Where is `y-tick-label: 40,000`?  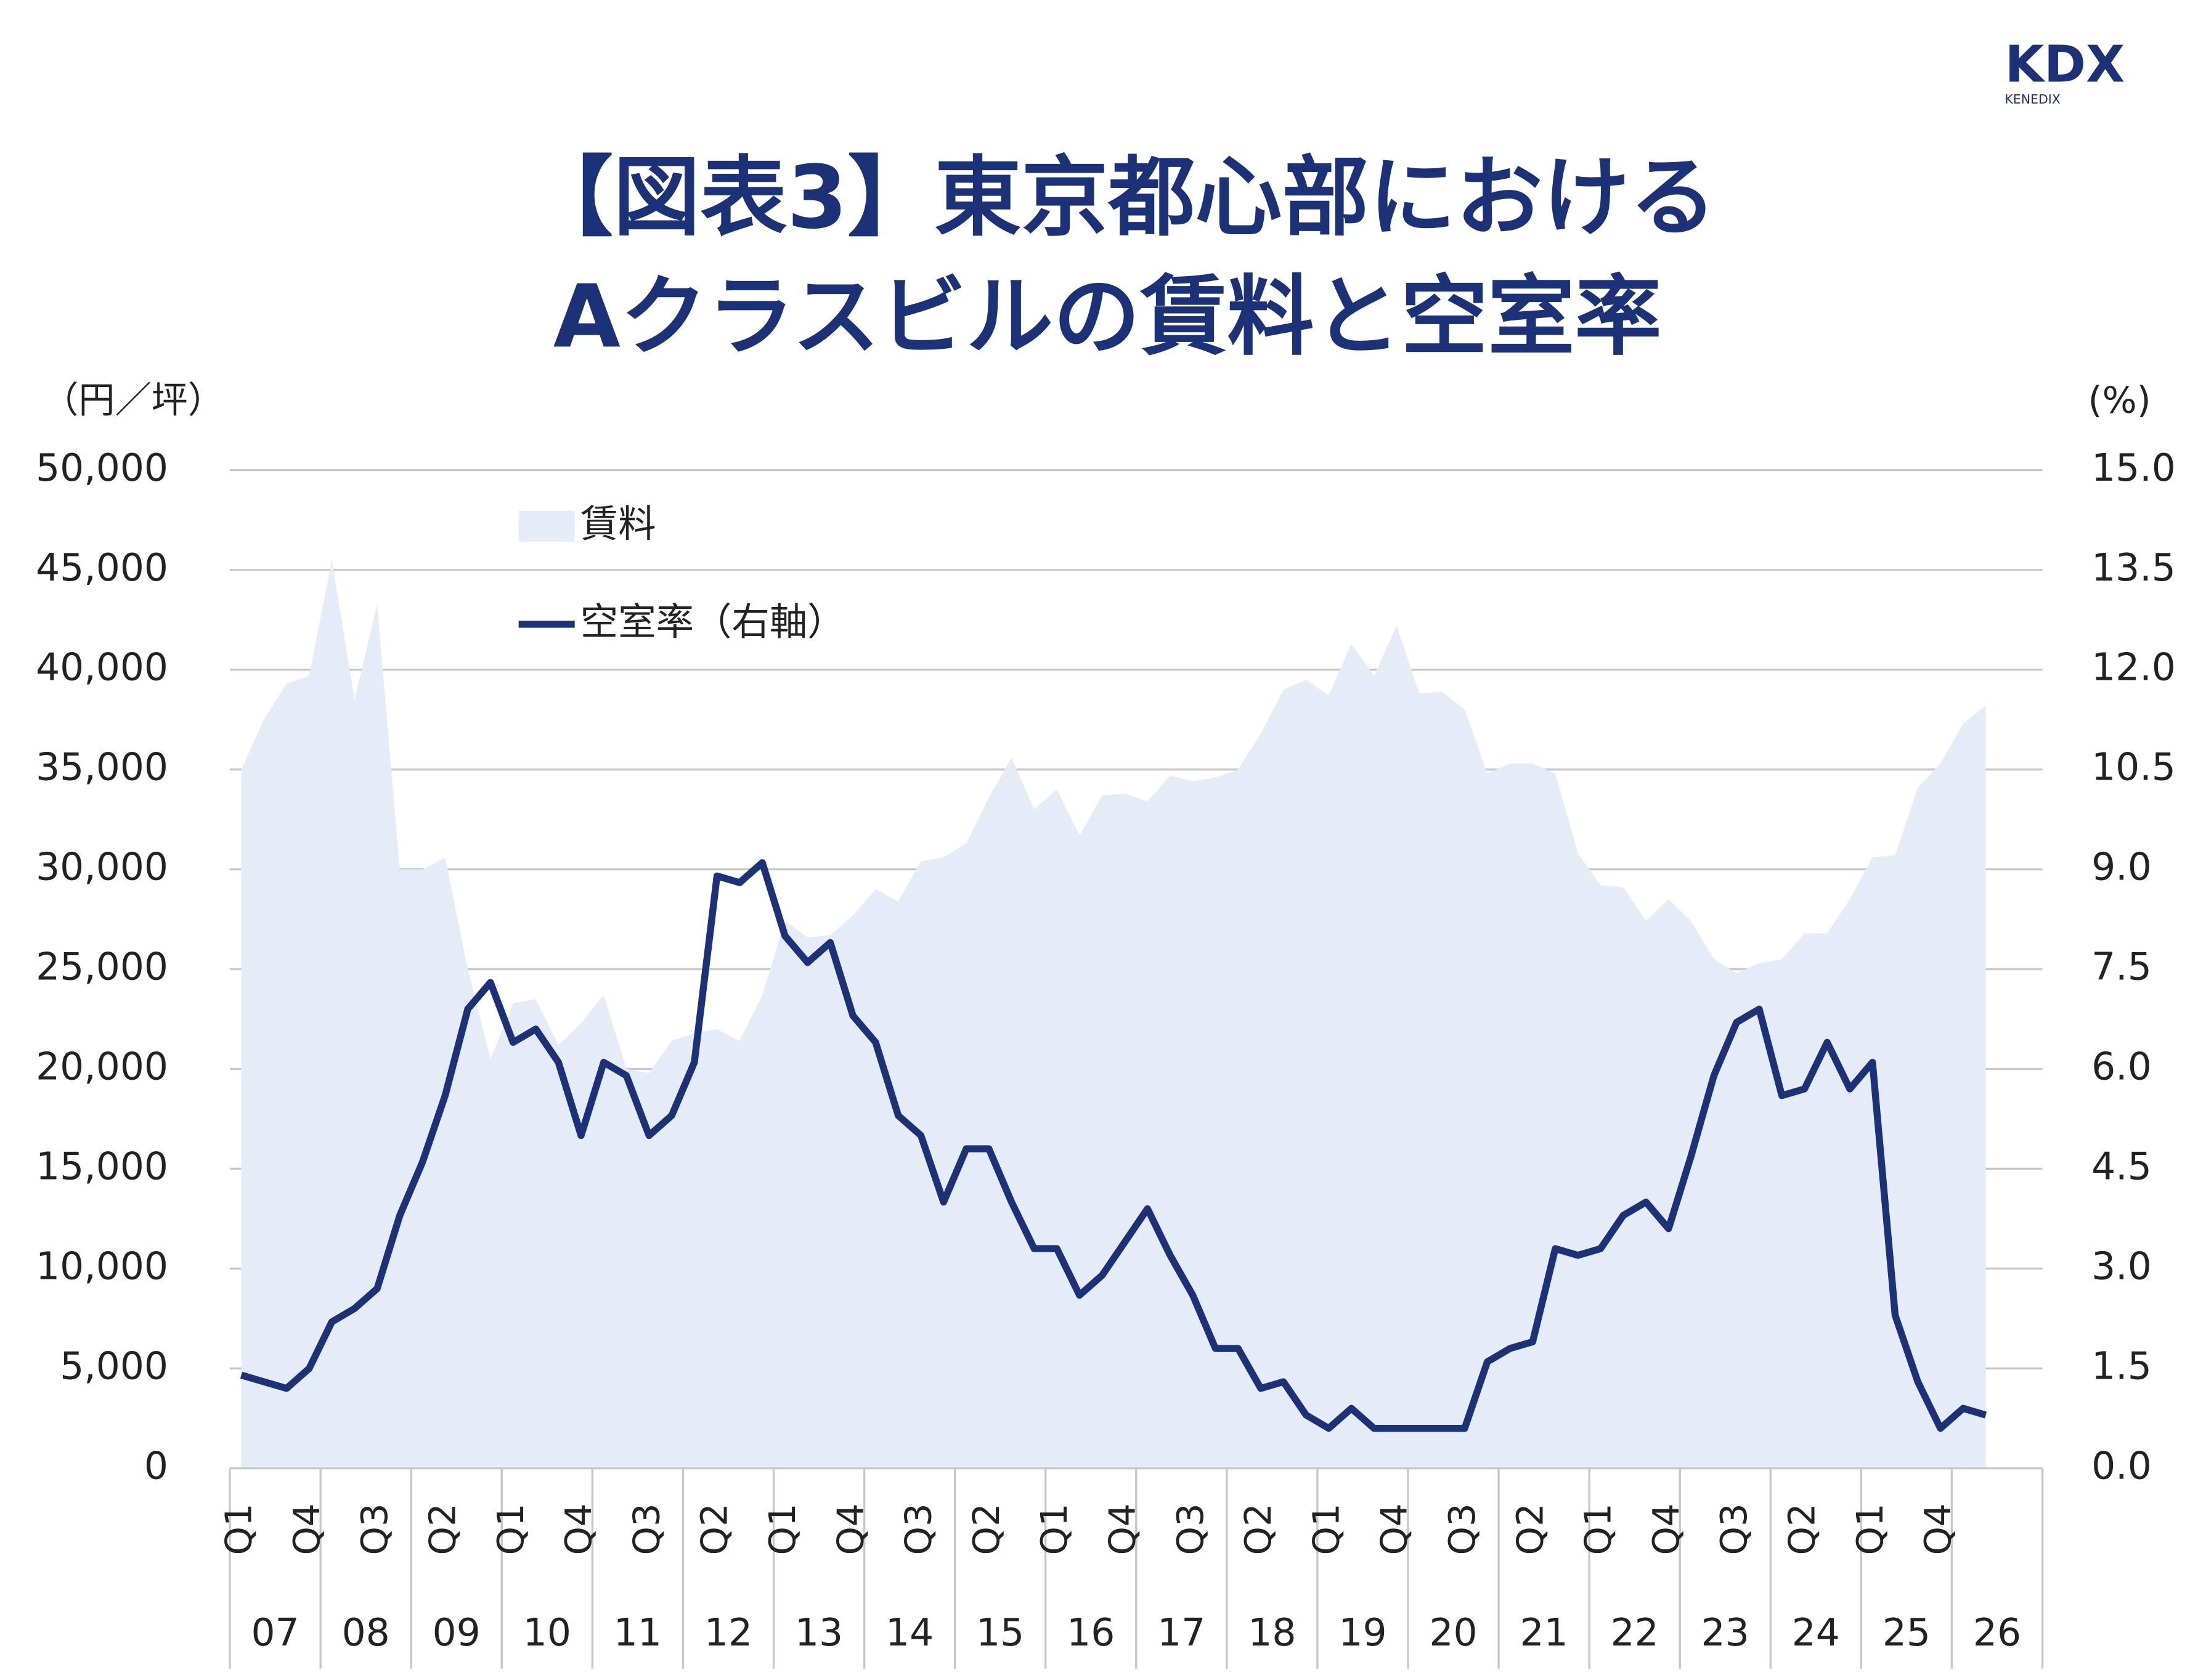
y-tick-label: 40,000 is located at coordinates (102, 668).